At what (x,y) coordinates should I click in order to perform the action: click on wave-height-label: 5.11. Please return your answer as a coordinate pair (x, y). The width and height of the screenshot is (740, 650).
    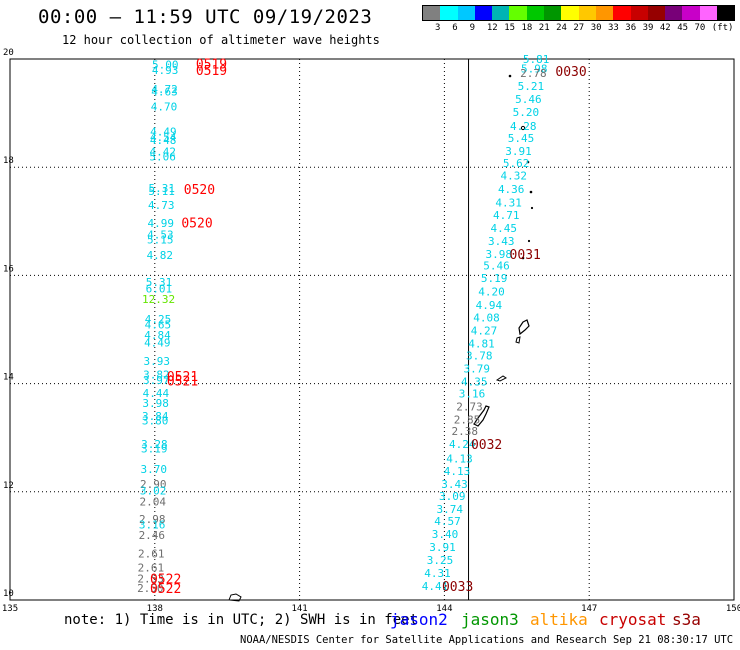
    Looking at the image, I should click on (161, 191).